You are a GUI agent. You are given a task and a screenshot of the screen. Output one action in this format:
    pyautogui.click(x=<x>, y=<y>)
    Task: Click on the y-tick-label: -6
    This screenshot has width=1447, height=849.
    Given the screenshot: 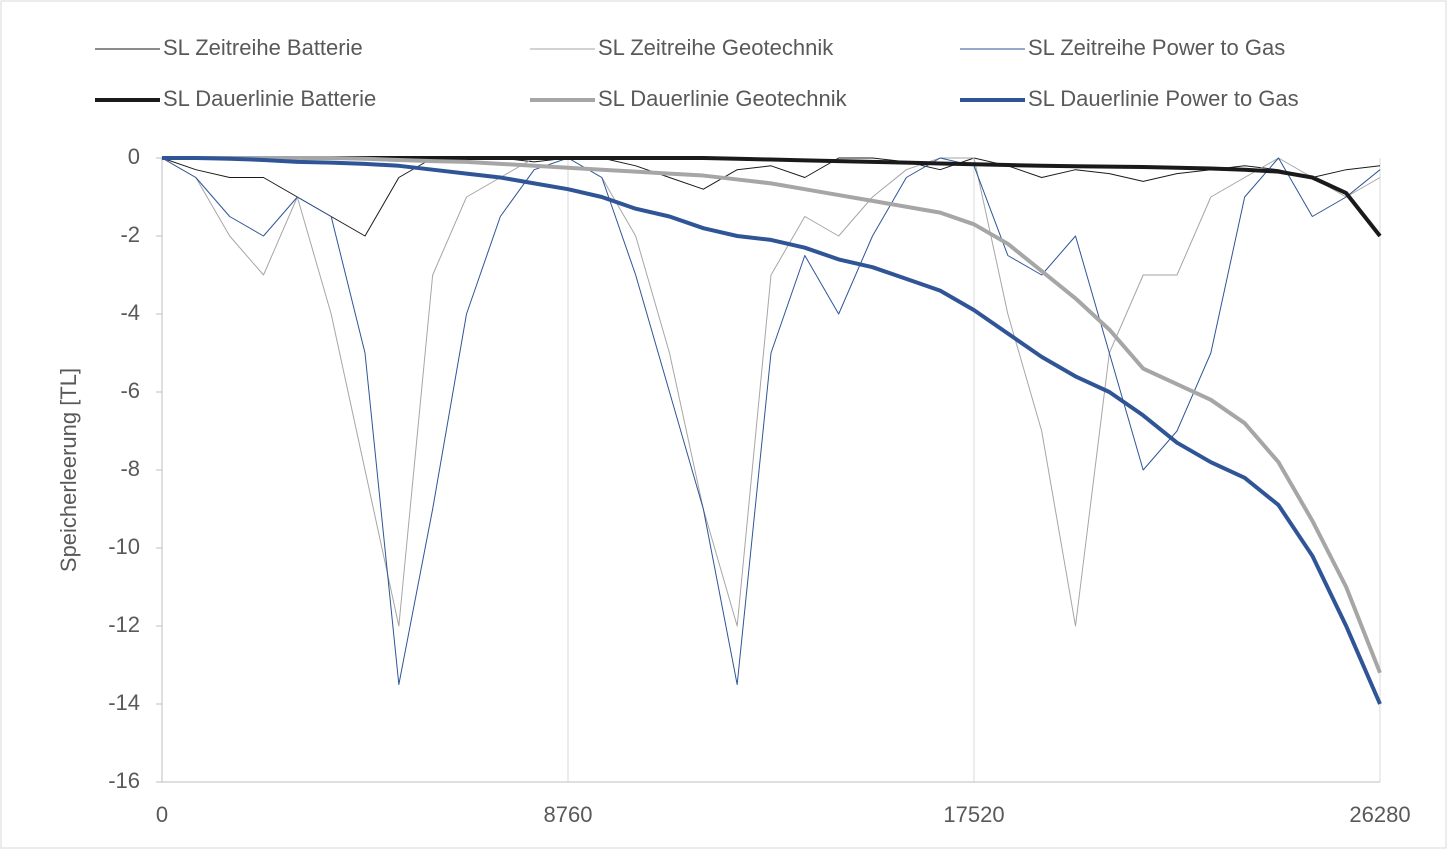 What is the action you would take?
    pyautogui.click(x=130, y=390)
    